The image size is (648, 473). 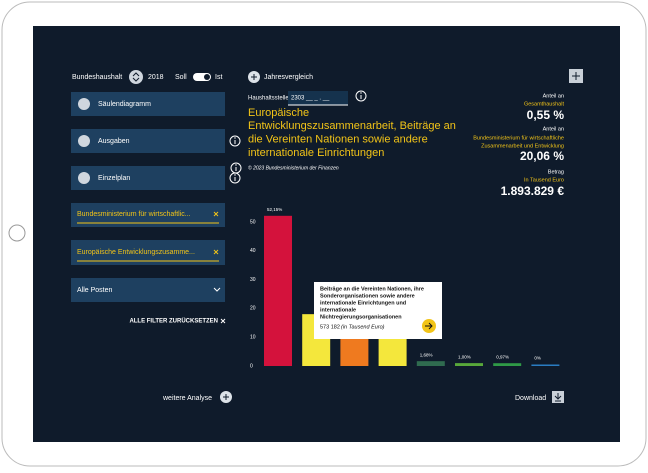 What do you see at coordinates (253, 338) in the screenshot?
I see `y-tick-label: 10` at bounding box center [253, 338].